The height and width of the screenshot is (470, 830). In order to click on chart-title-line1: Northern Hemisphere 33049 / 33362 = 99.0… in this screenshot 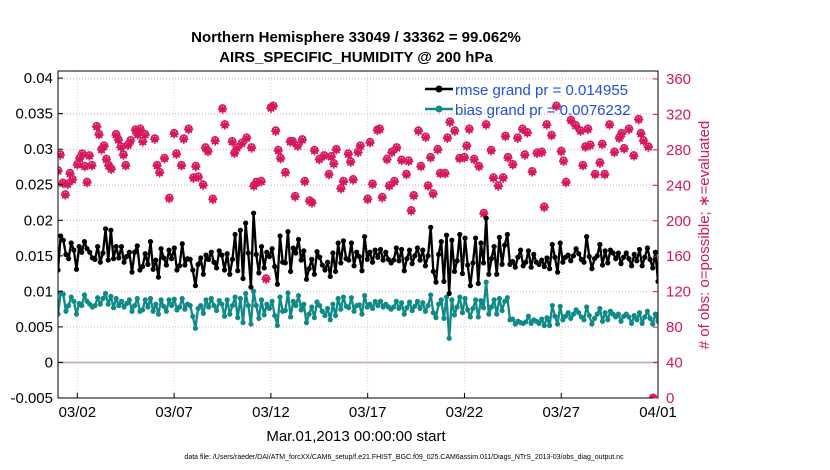, I will do `click(356, 37)`.